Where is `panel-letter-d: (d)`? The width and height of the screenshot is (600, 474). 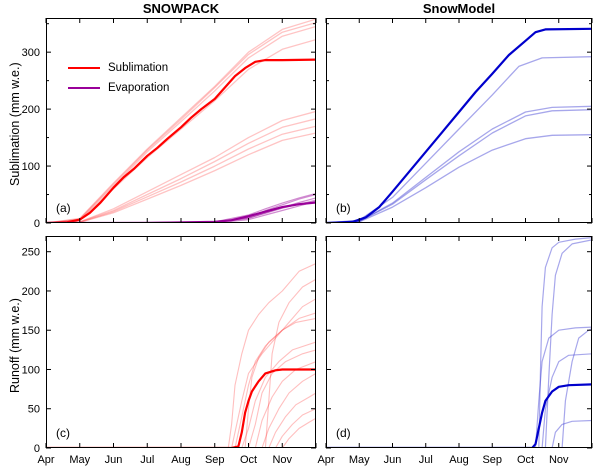
panel-letter-d: (d) is located at coordinates (343, 433).